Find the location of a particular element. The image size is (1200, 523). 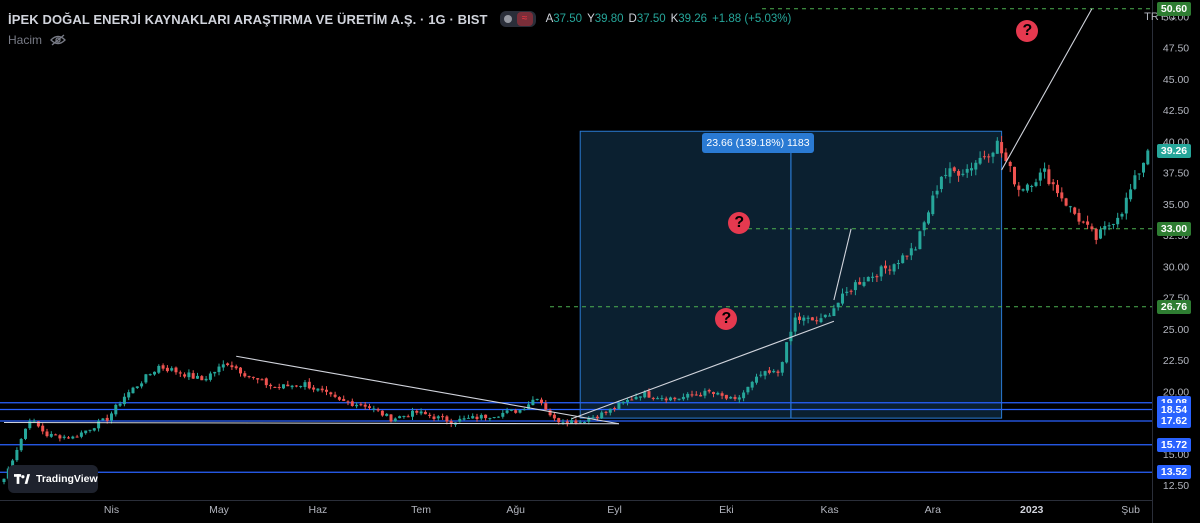

close-value: 39.26 is located at coordinates (693, 19).